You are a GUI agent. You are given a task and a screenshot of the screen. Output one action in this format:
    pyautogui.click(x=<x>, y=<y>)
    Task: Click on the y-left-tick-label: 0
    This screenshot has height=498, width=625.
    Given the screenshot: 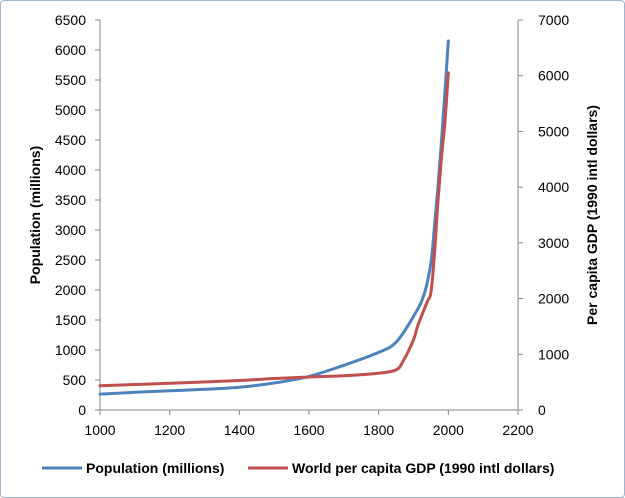 What is the action you would take?
    pyautogui.click(x=82, y=410)
    